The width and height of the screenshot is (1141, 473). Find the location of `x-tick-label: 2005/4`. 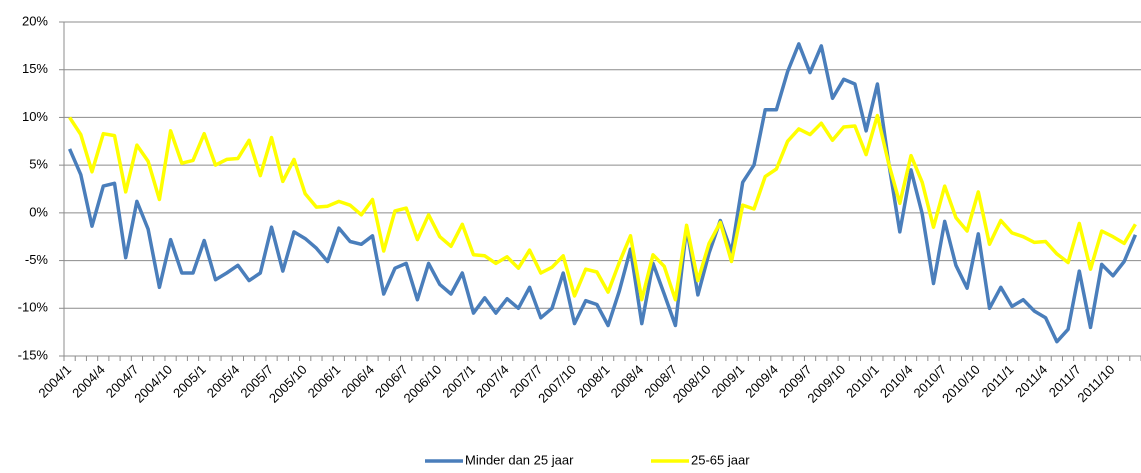

x-tick-label: 2005/4 is located at coordinates (223, 381).